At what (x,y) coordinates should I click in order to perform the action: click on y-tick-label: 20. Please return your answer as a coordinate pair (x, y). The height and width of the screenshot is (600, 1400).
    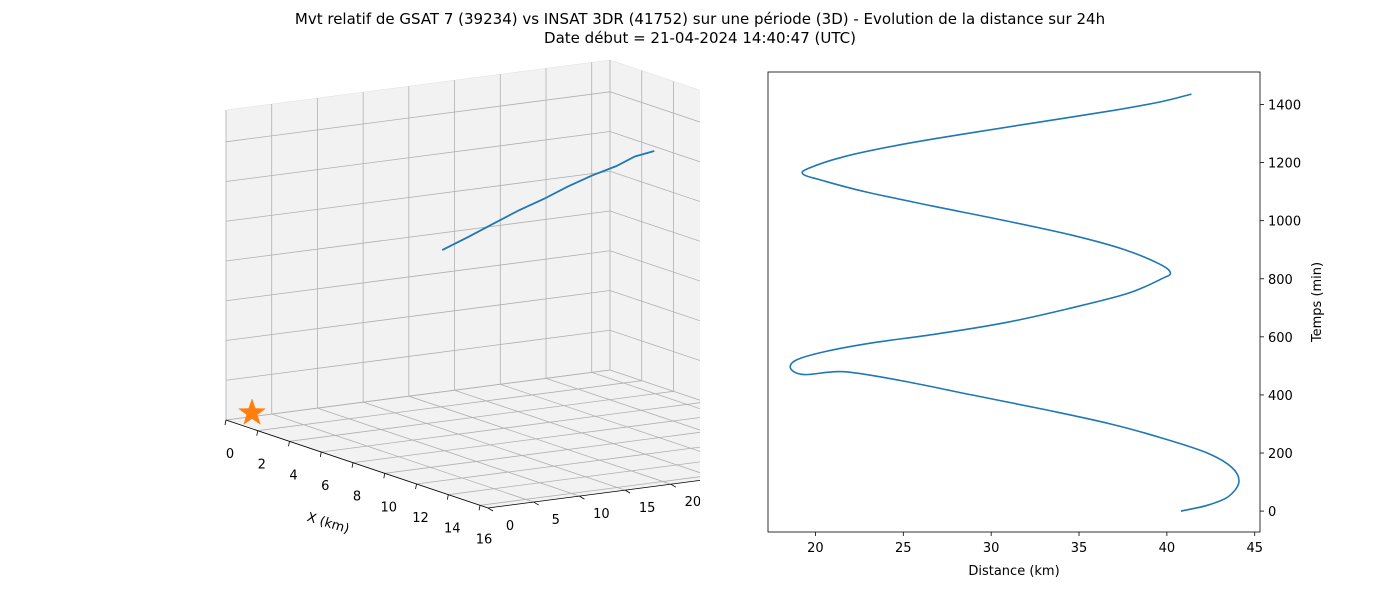
    Looking at the image, I should click on (692, 502).